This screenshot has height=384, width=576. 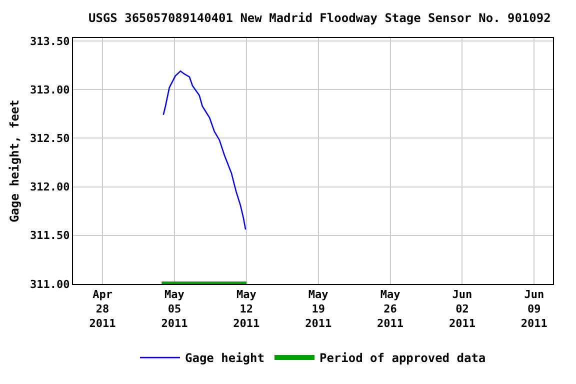 What do you see at coordinates (50, 187) in the screenshot?
I see `y-tick-label: 312.00` at bounding box center [50, 187].